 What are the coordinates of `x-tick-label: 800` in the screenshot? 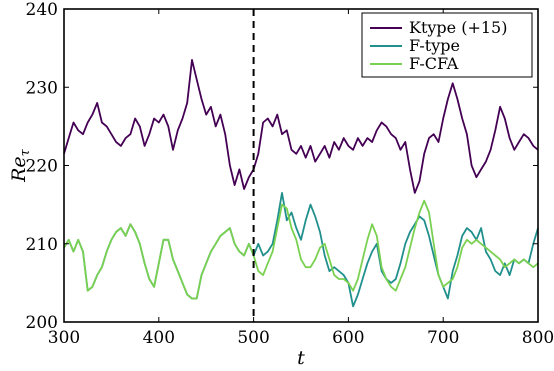 It's located at (538, 338).